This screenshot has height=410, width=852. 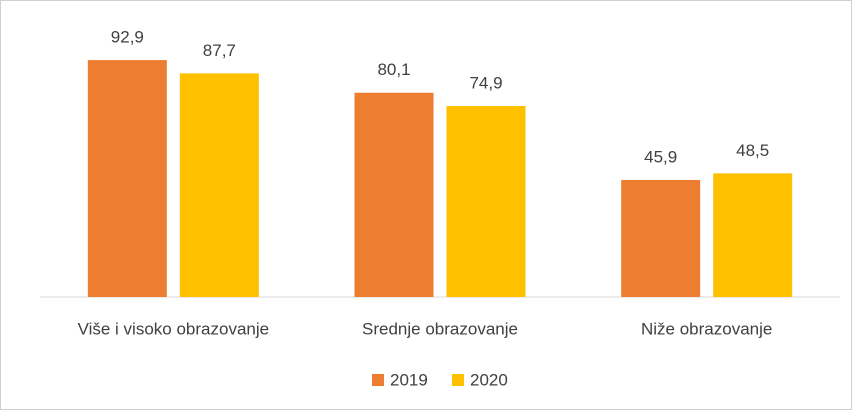 I want to click on data-label: 48,5, so click(x=752, y=150).